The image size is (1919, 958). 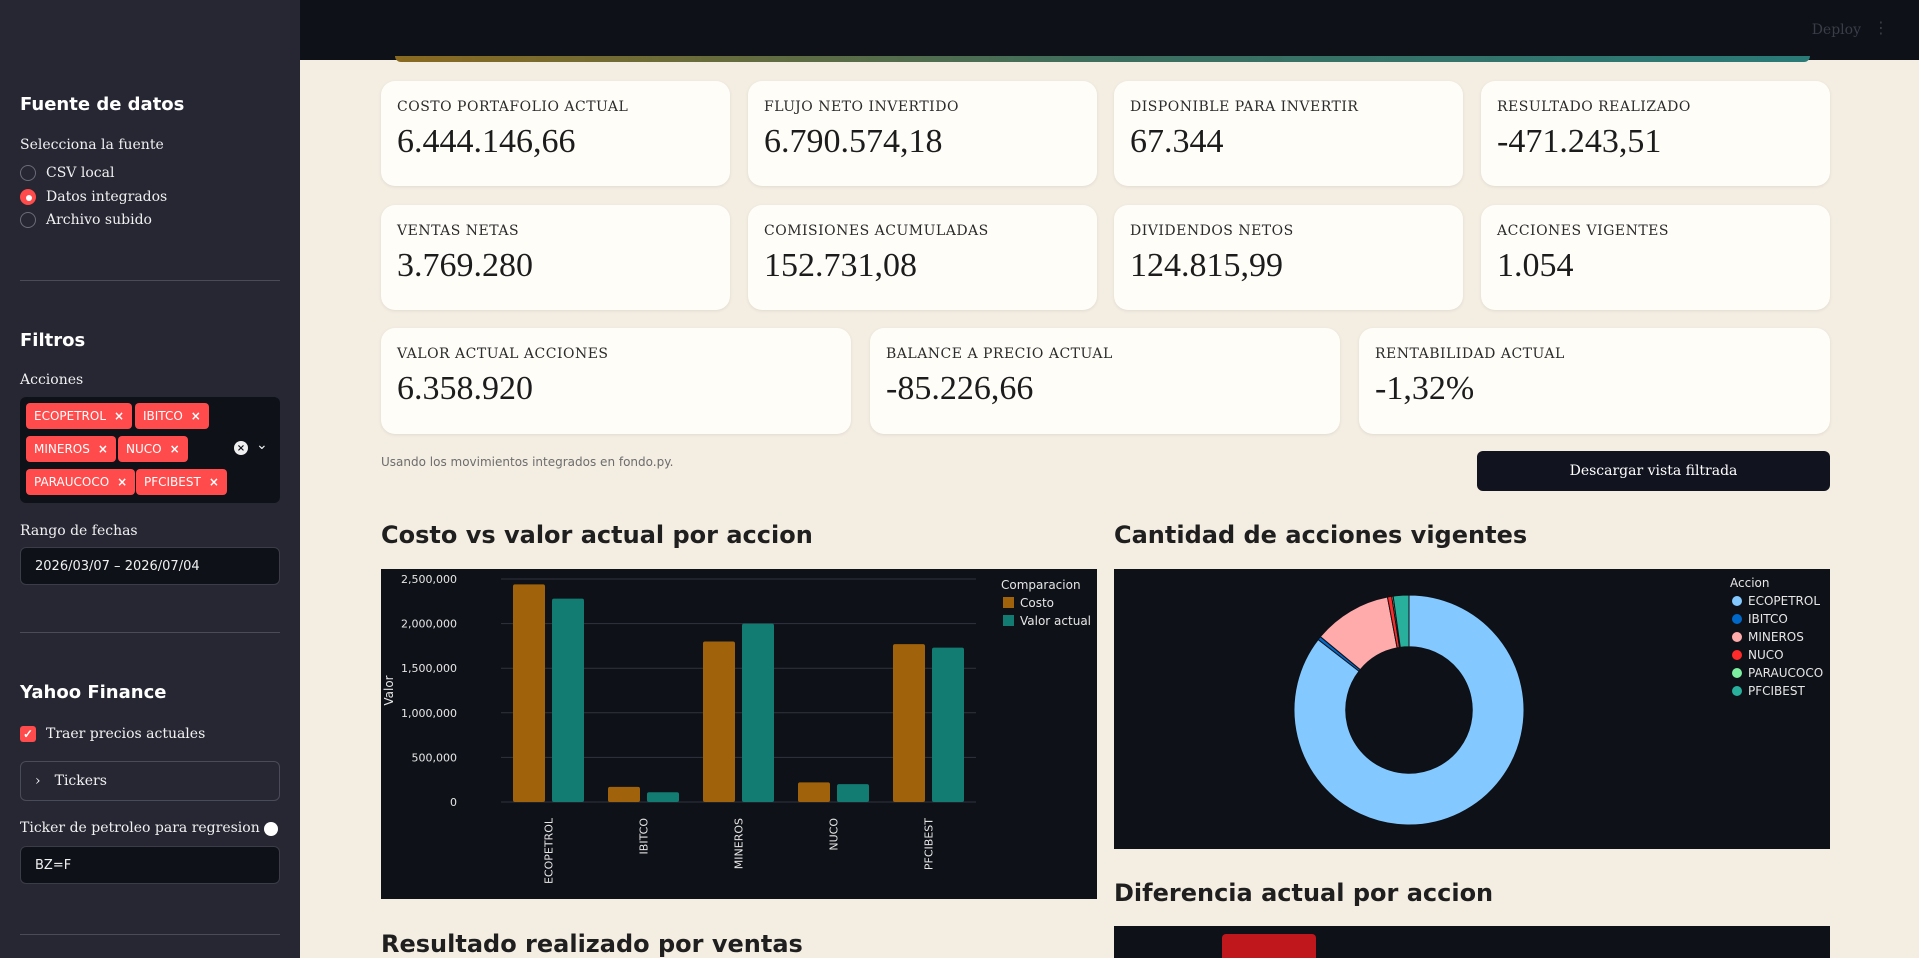 I want to click on x-tick-label: NUCO, so click(x=834, y=834).